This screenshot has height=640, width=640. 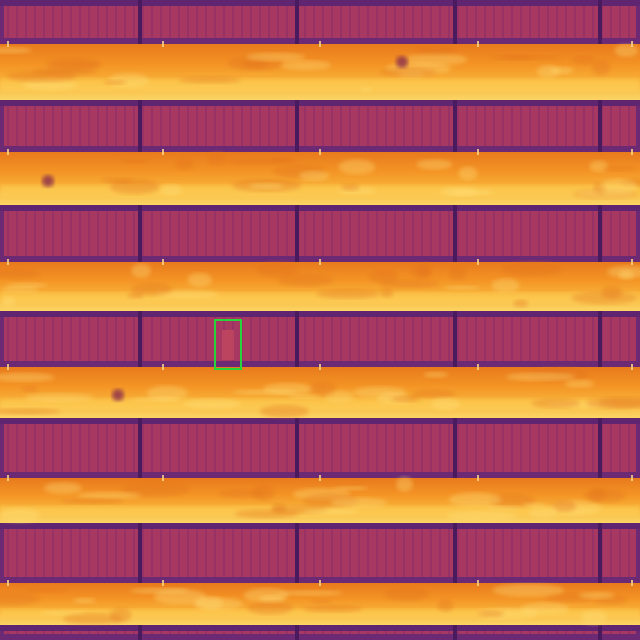 I want to click on hotspot-cell, so click(x=228, y=345).